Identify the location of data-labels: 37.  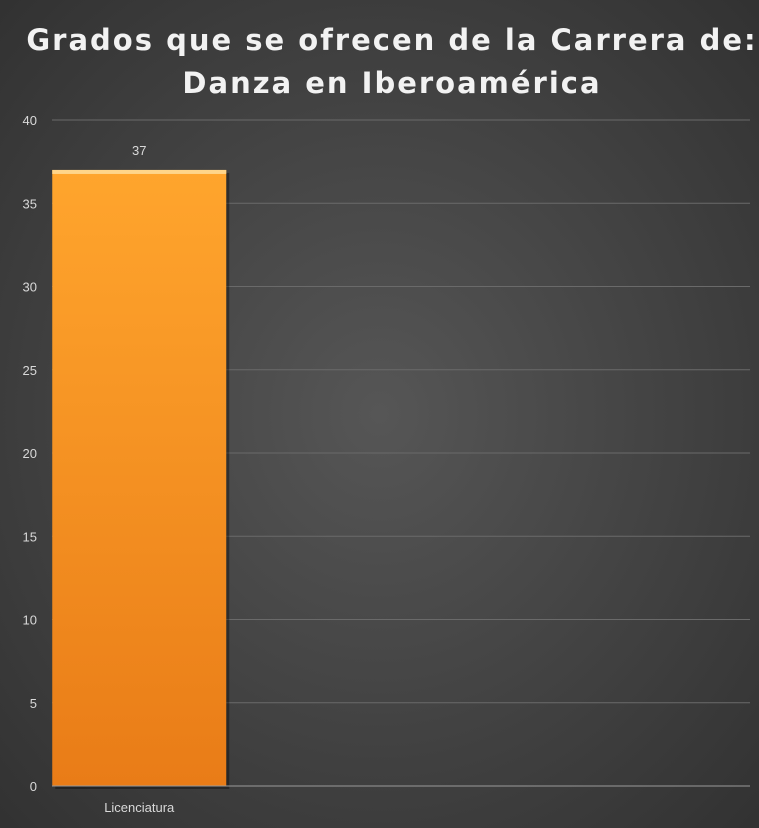
(139, 150).